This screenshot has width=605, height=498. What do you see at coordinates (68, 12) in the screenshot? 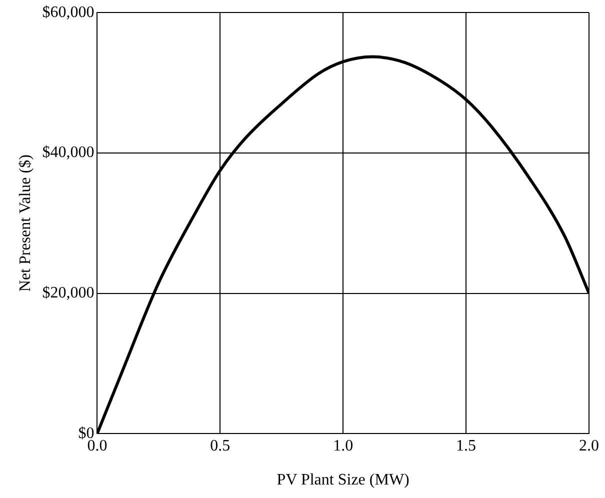
I see `y-tick-label: $60,000` at bounding box center [68, 12].